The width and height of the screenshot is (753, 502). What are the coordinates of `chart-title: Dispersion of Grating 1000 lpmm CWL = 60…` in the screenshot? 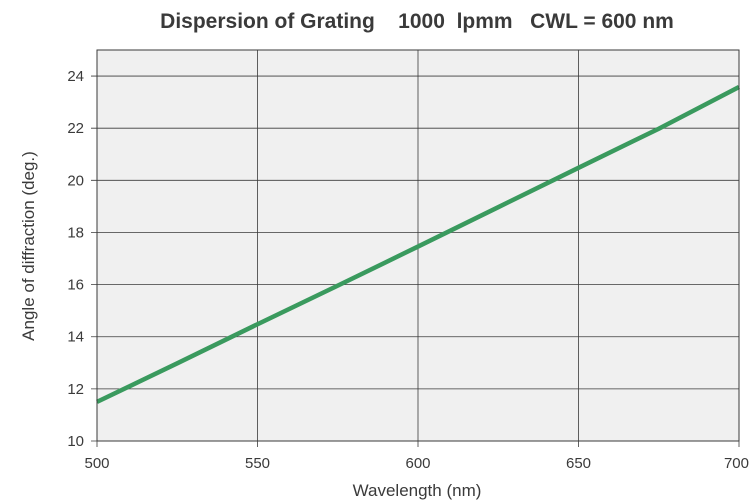 It's located at (417, 21).